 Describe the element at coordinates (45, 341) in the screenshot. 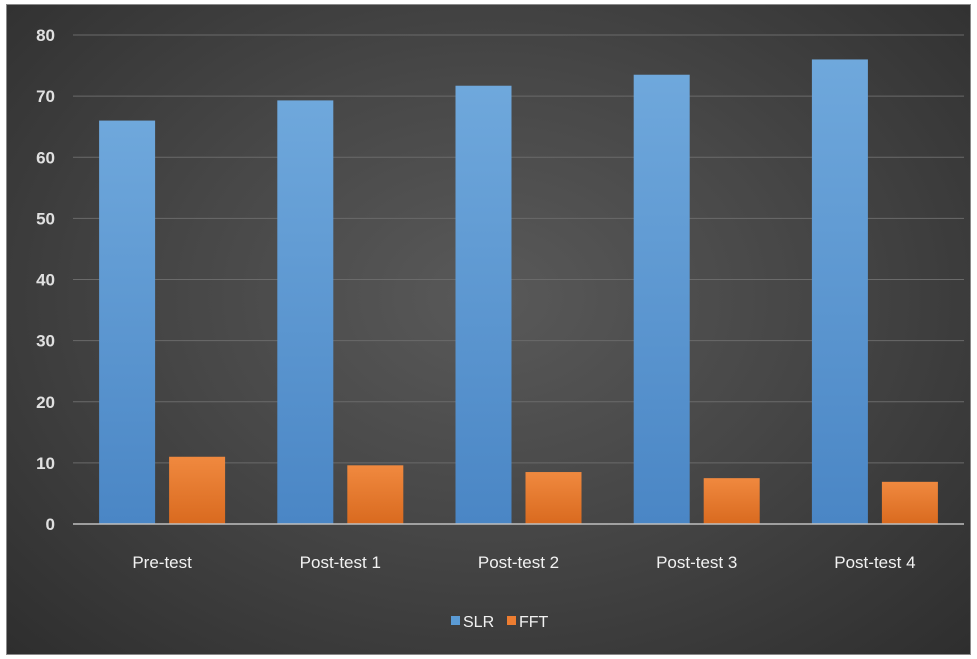

I see `y-tick-label: 30` at that location.